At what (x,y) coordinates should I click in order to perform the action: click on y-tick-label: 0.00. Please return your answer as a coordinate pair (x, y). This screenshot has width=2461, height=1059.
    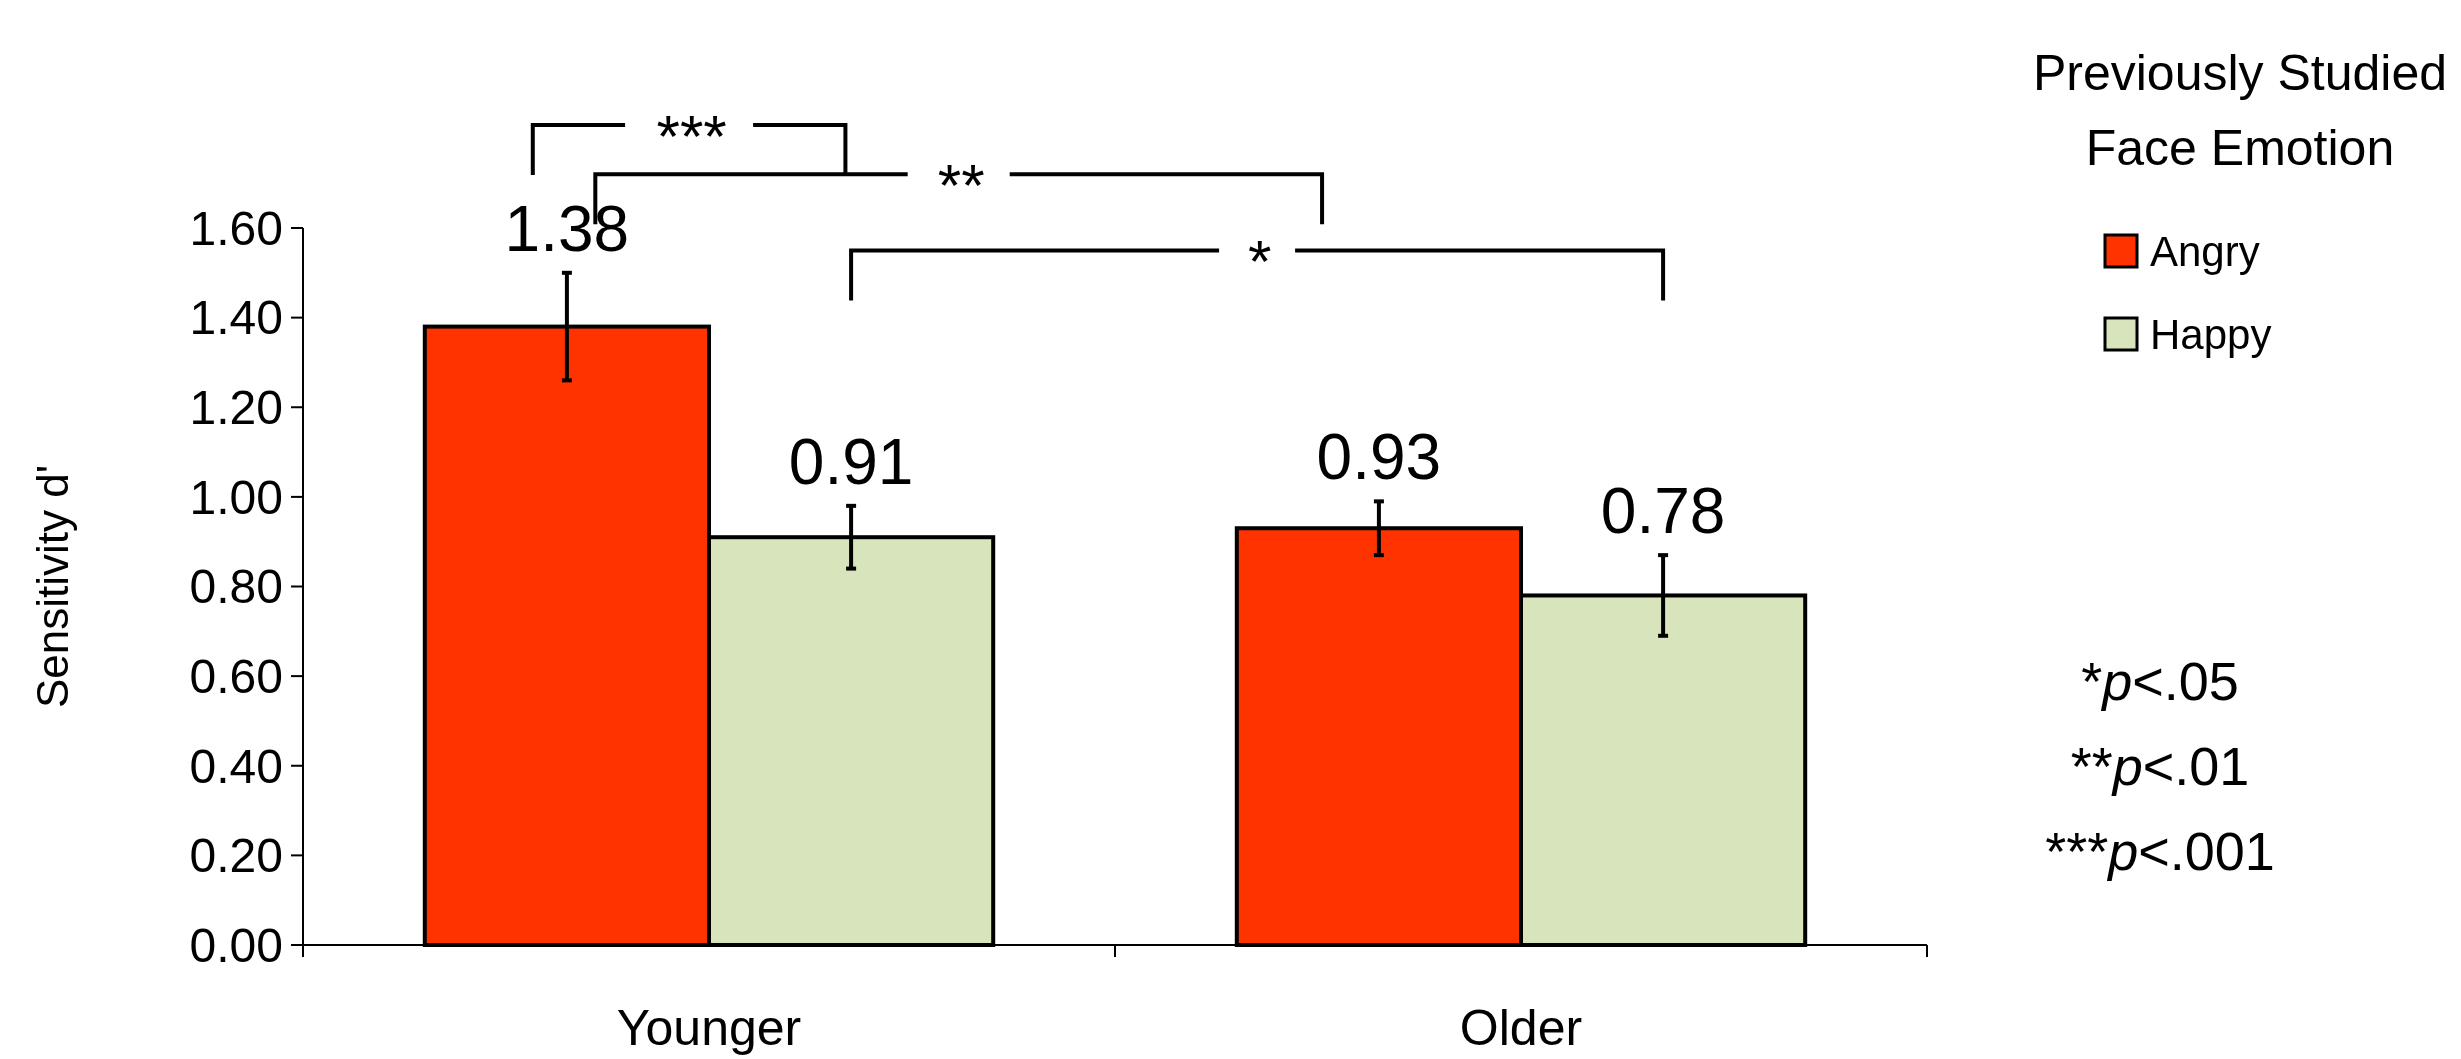
    Looking at the image, I should click on (236, 945).